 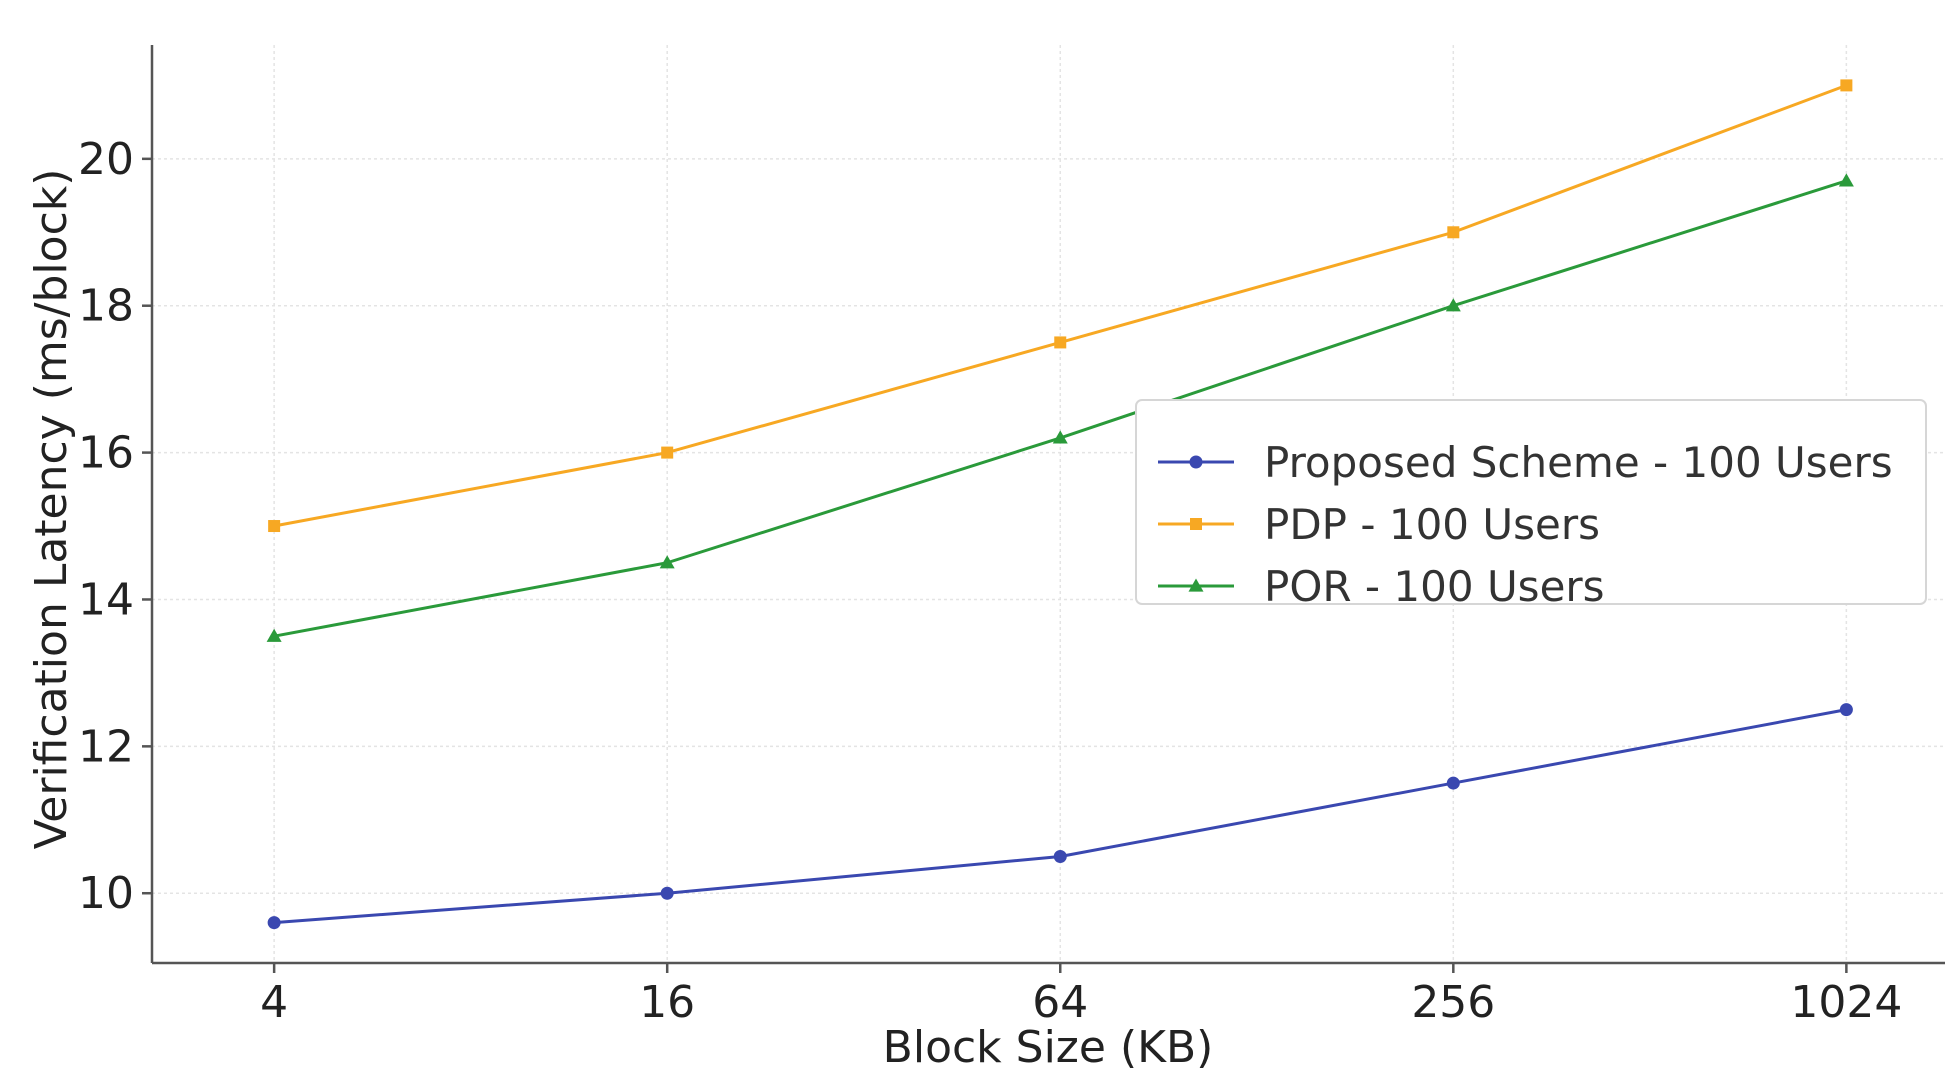 I want to click on x-tick-label: 64, so click(x=1060, y=1002).